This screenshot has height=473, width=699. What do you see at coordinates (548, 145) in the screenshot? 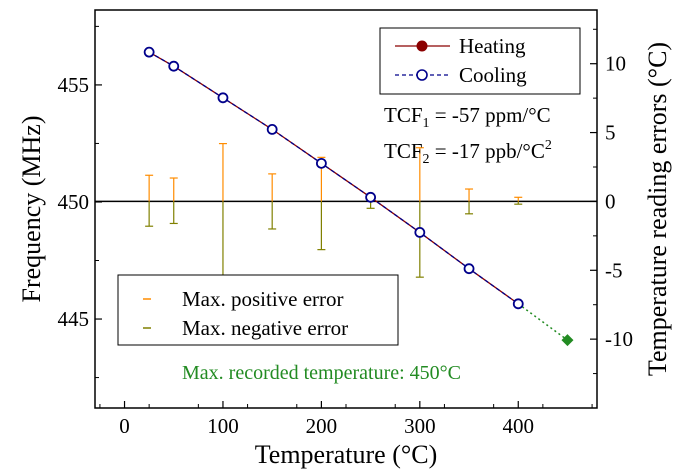
I see `tcf2-superscript: 2` at bounding box center [548, 145].